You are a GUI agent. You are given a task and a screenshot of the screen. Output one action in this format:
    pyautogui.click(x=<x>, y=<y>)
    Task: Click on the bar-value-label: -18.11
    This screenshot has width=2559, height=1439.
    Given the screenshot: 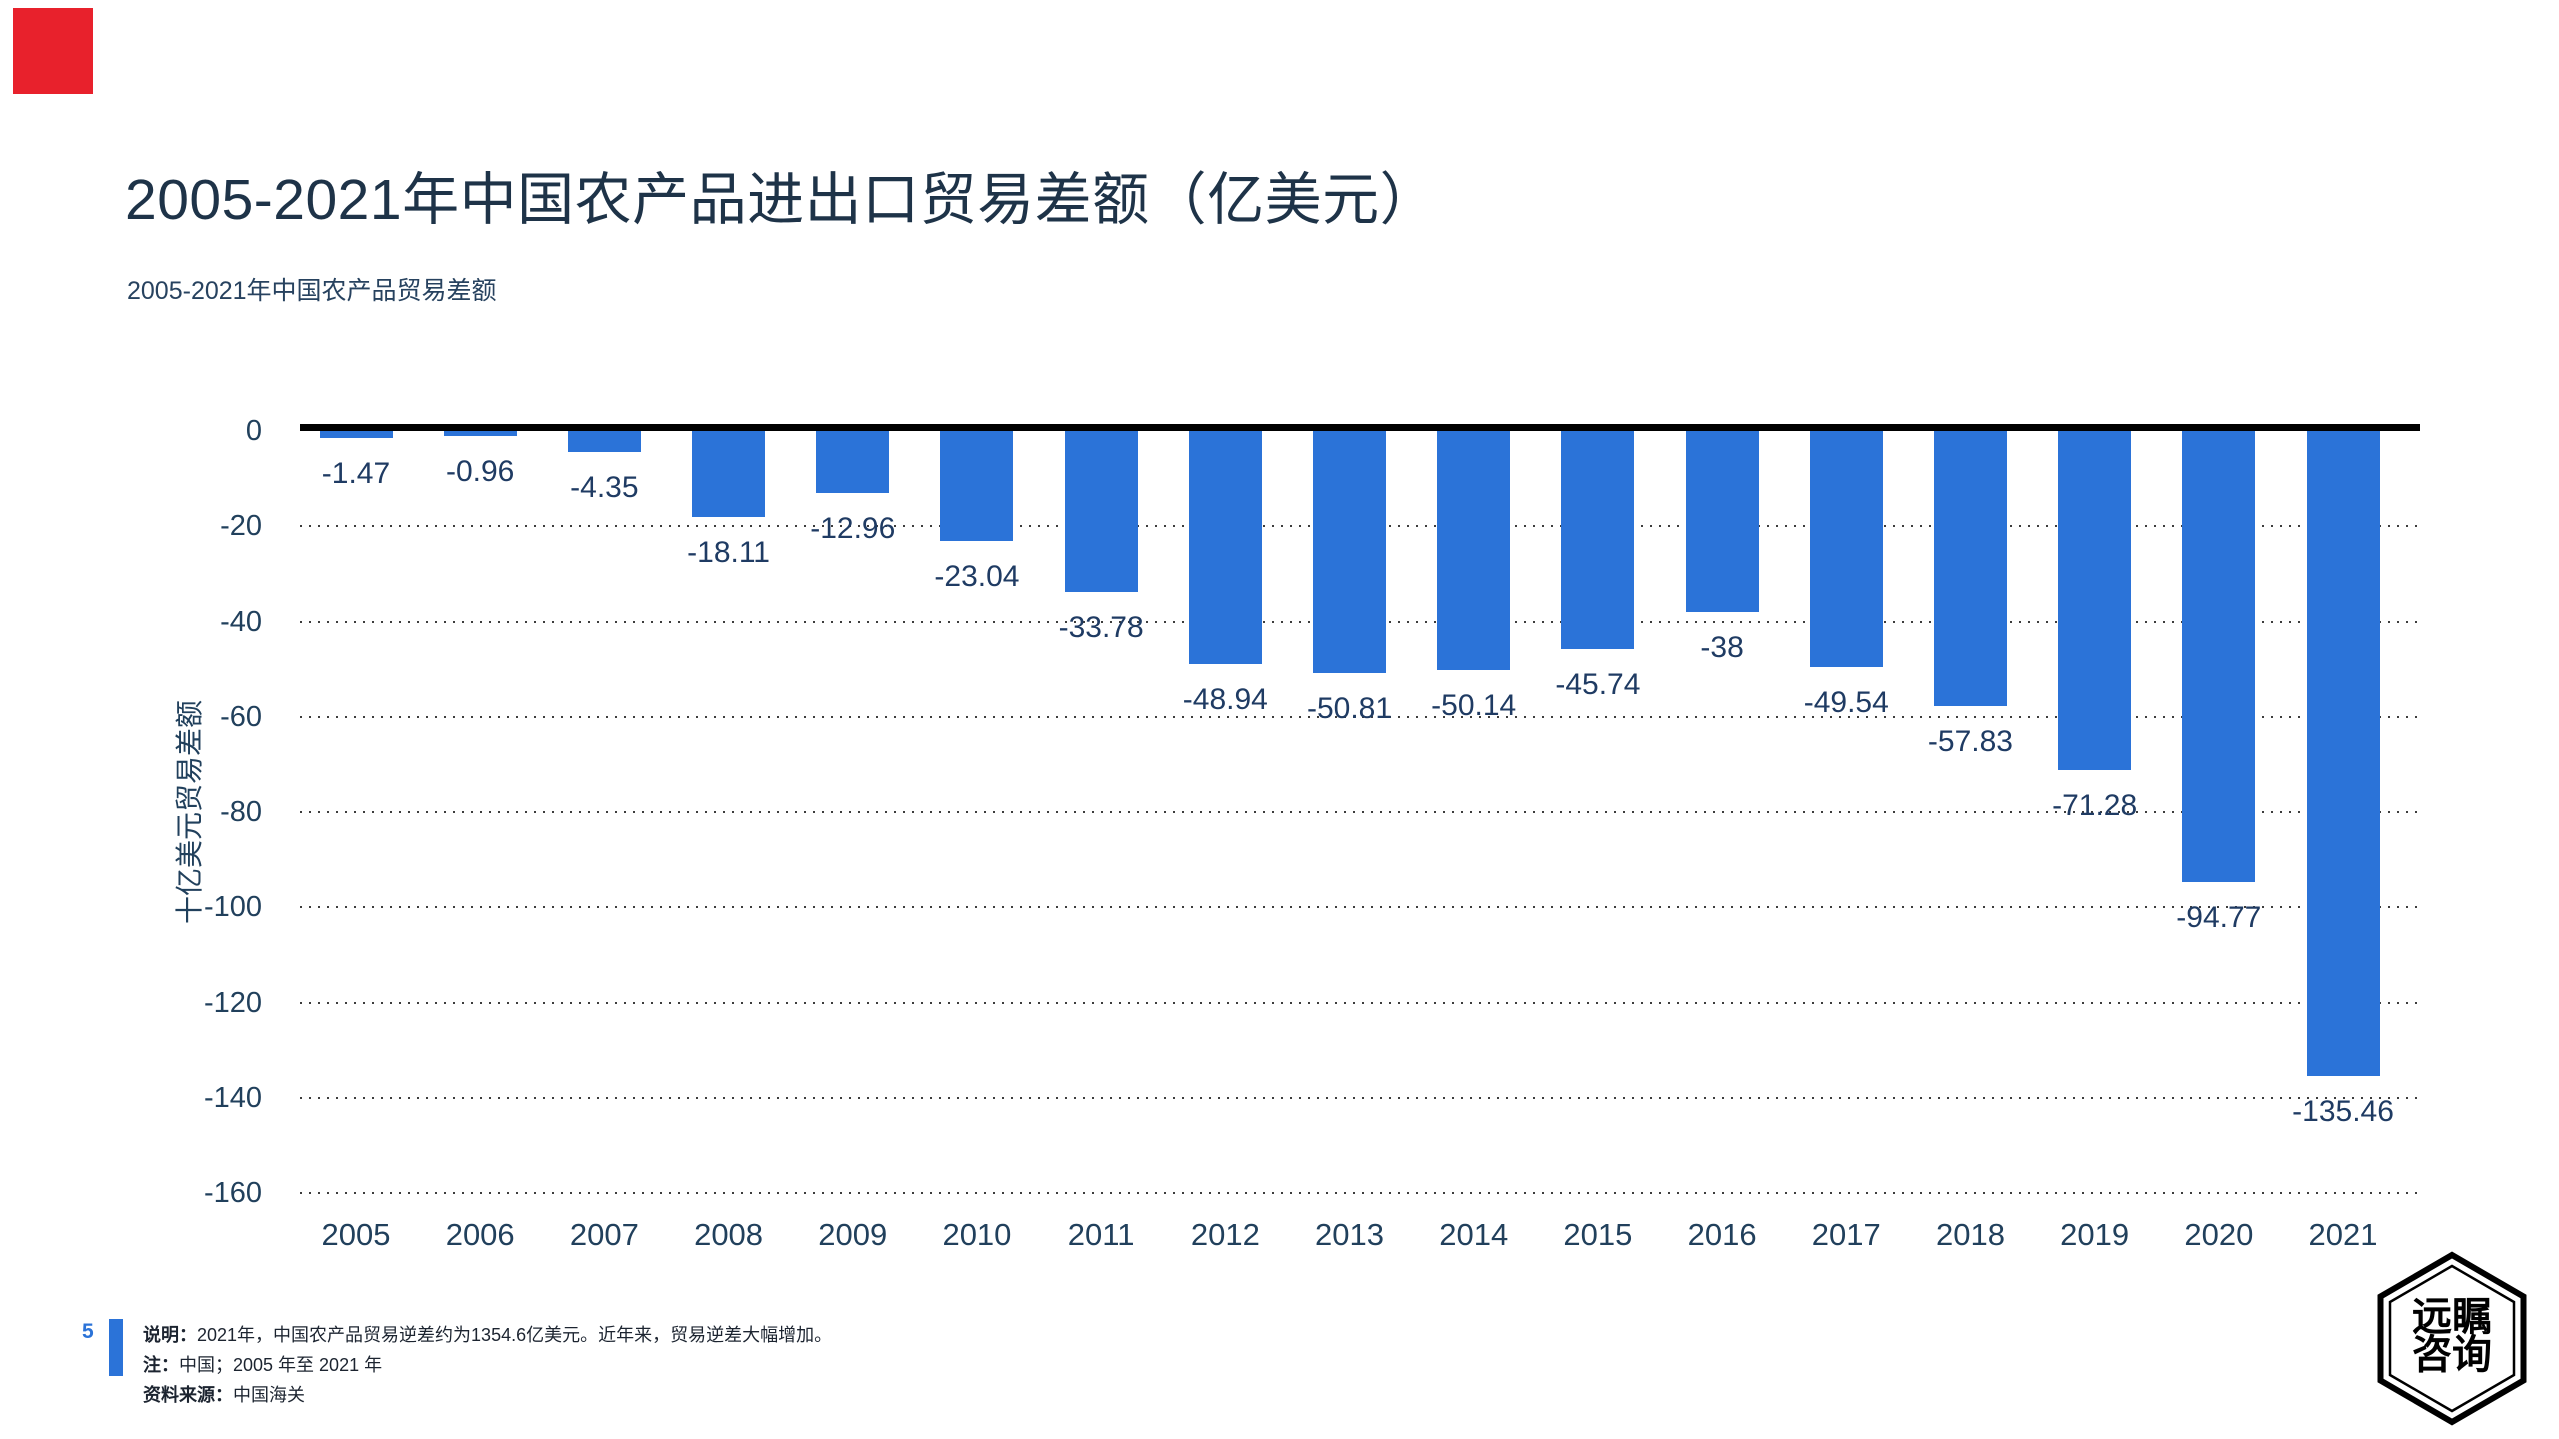 What is the action you would take?
    pyautogui.click(x=728, y=553)
    